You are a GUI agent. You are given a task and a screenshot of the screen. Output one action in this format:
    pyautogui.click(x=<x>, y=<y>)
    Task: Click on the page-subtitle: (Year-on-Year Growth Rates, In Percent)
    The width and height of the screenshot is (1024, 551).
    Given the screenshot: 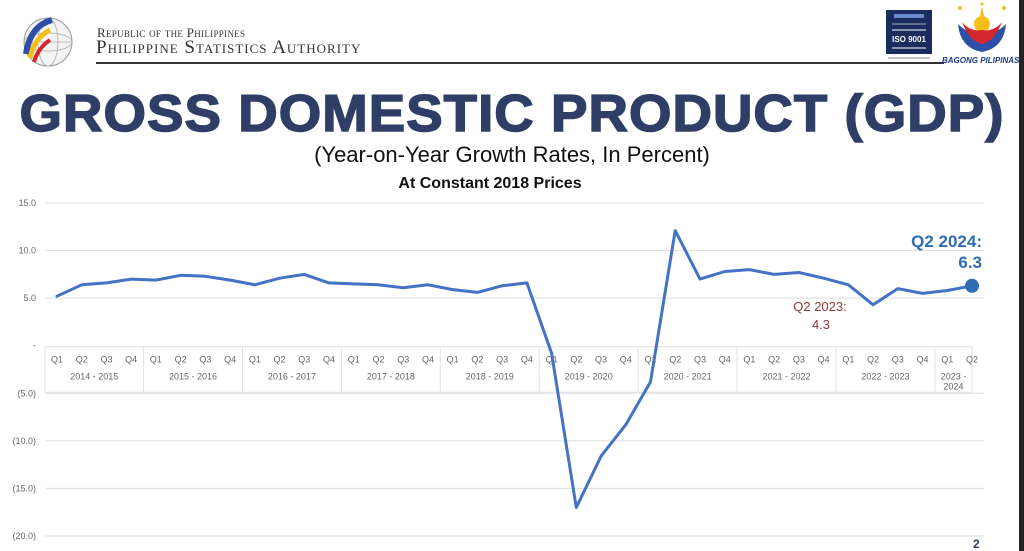 What is the action you would take?
    pyautogui.click(x=512, y=154)
    